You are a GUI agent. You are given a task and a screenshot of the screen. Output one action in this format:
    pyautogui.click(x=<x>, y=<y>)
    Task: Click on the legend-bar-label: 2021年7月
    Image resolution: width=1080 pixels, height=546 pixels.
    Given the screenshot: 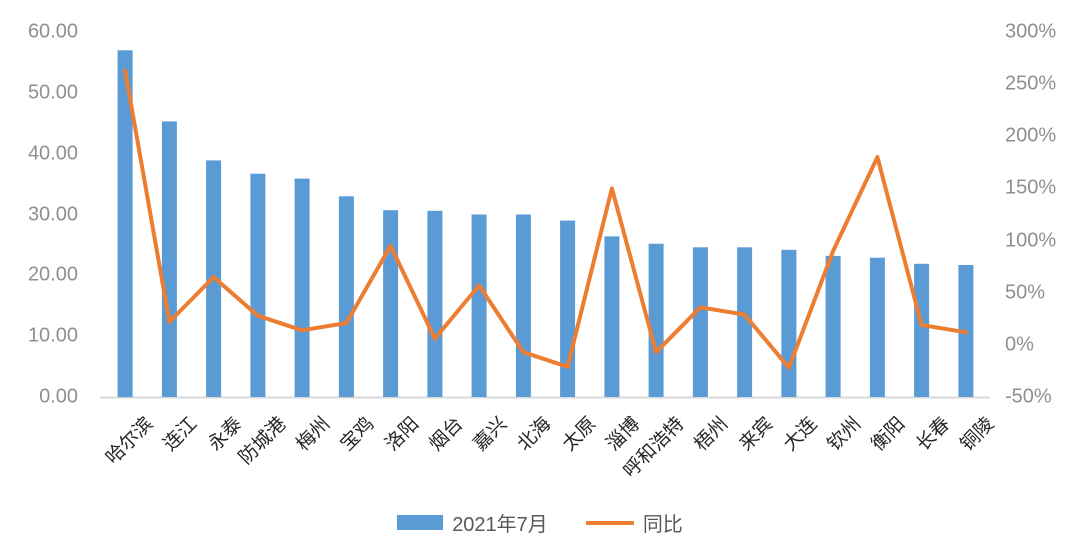 What is the action you would take?
    pyautogui.click(x=500, y=525)
    